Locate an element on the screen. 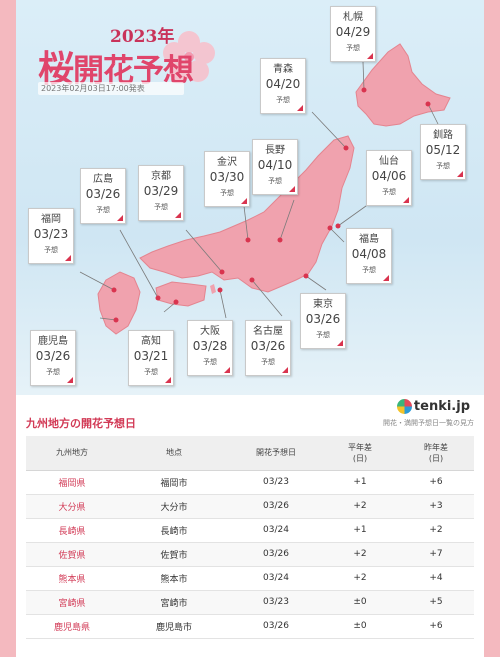 The height and width of the screenshot is (657, 500). prefecture-link: 宮崎県 is located at coordinates (72, 602).